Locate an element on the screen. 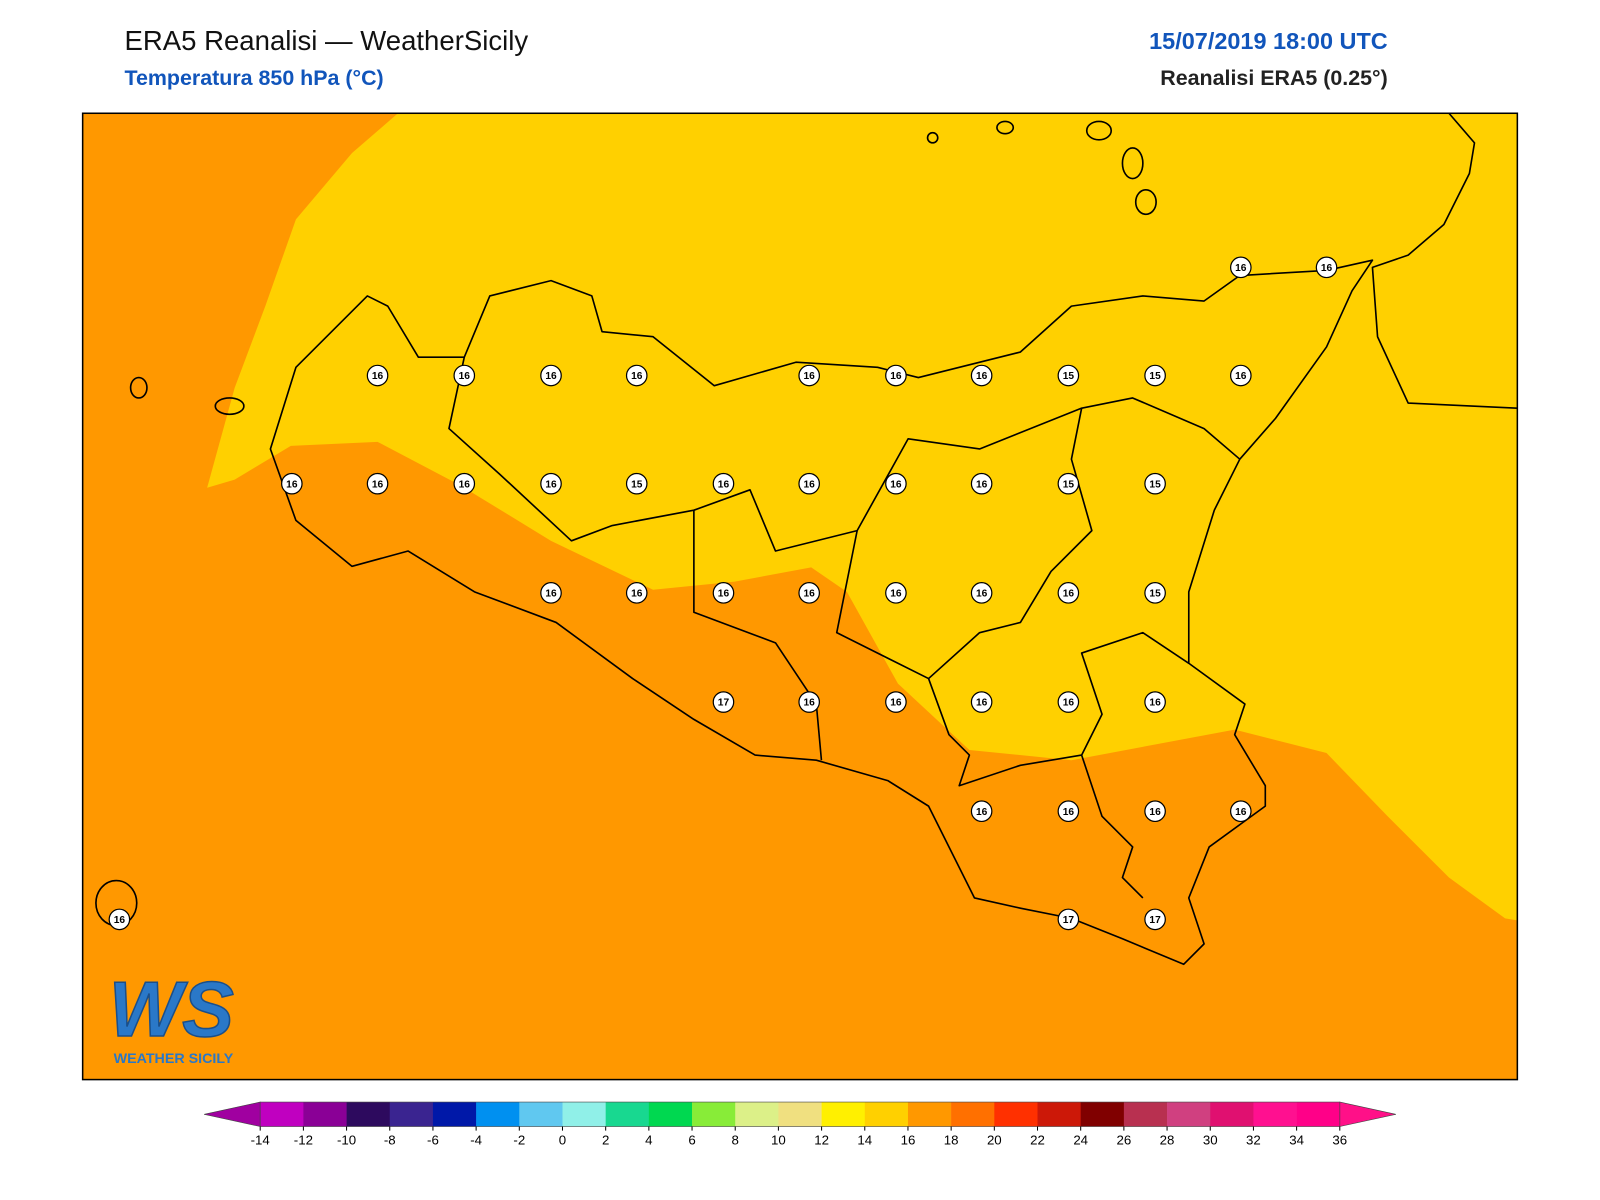 The width and height of the screenshot is (1600, 1200). colorbar-frame is located at coordinates (800, 1114).